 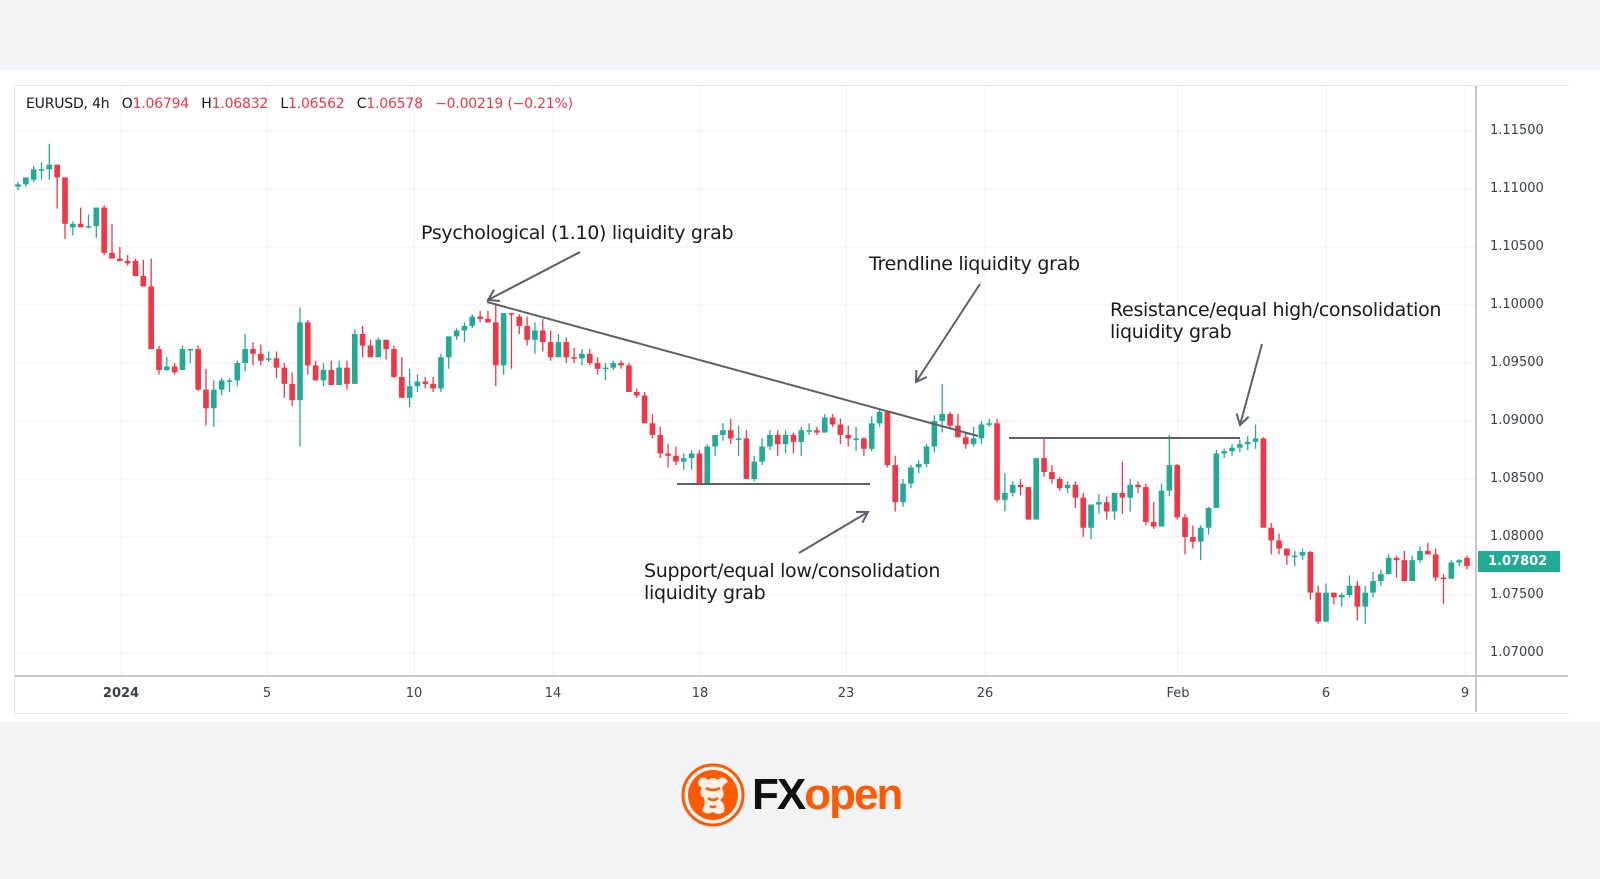 What do you see at coordinates (504, 104) in the screenshot?
I see `change-value: −0.00219 (−0.21%)` at bounding box center [504, 104].